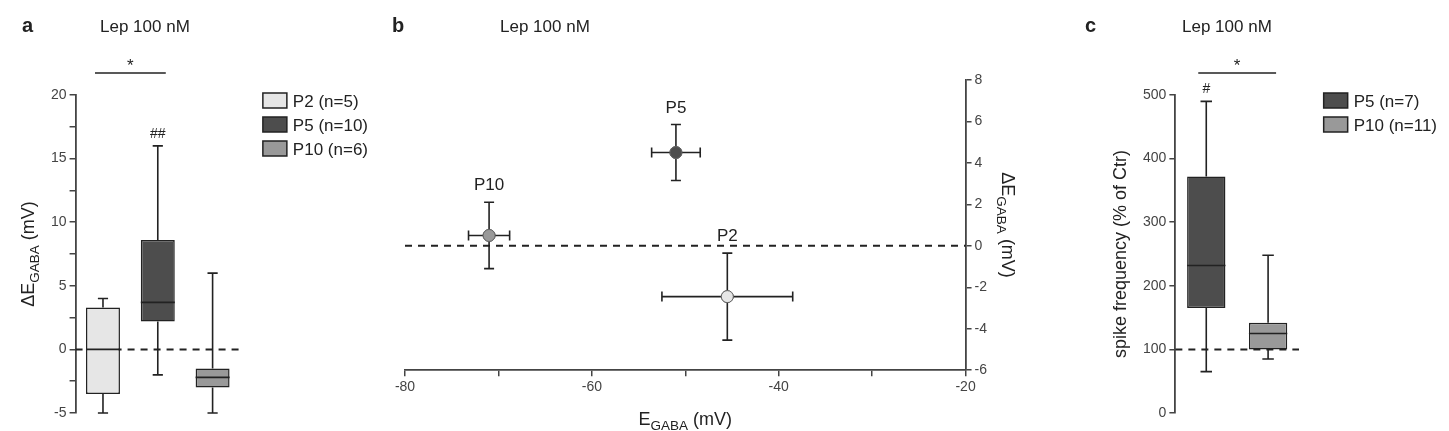 This screenshot has height=431, width=1449. What do you see at coordinates (727, 236) in the screenshot?
I see `text: P2` at bounding box center [727, 236].